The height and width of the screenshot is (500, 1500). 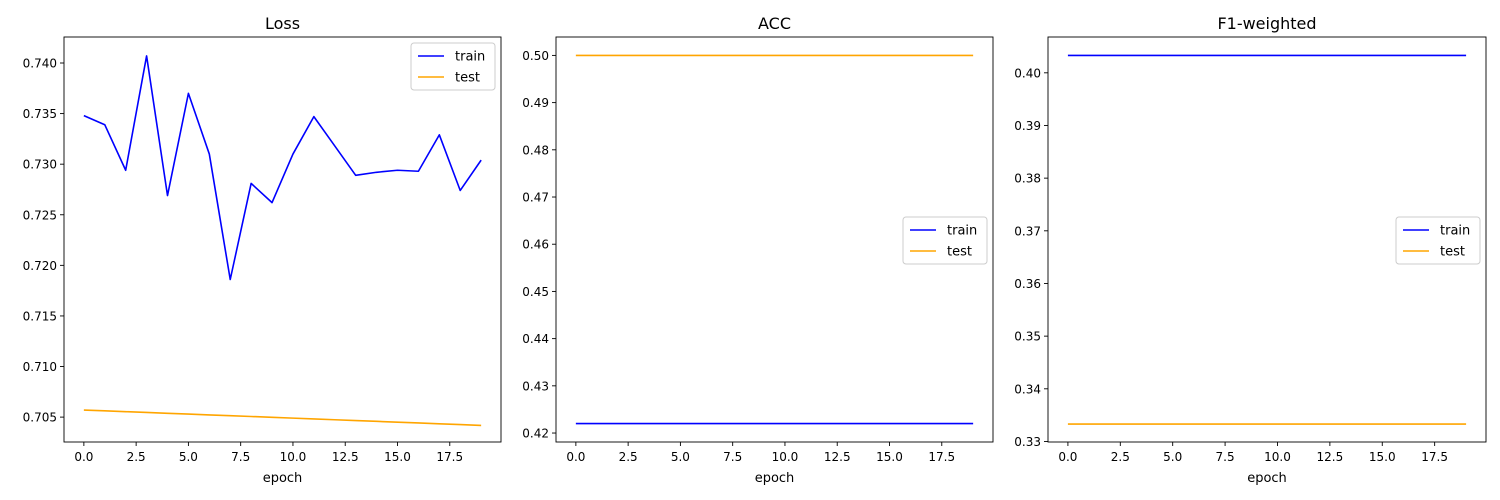 I want to click on y-tick-label: 0.49, so click(x=535, y=103).